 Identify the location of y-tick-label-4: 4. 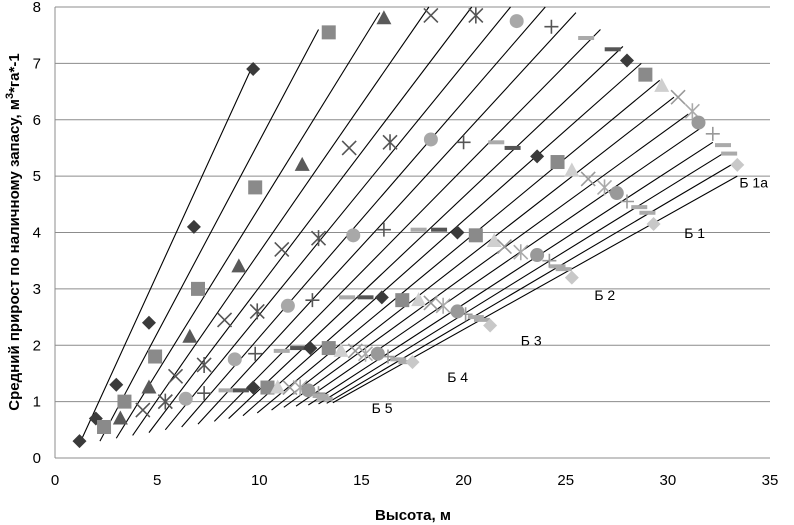
(37, 233).